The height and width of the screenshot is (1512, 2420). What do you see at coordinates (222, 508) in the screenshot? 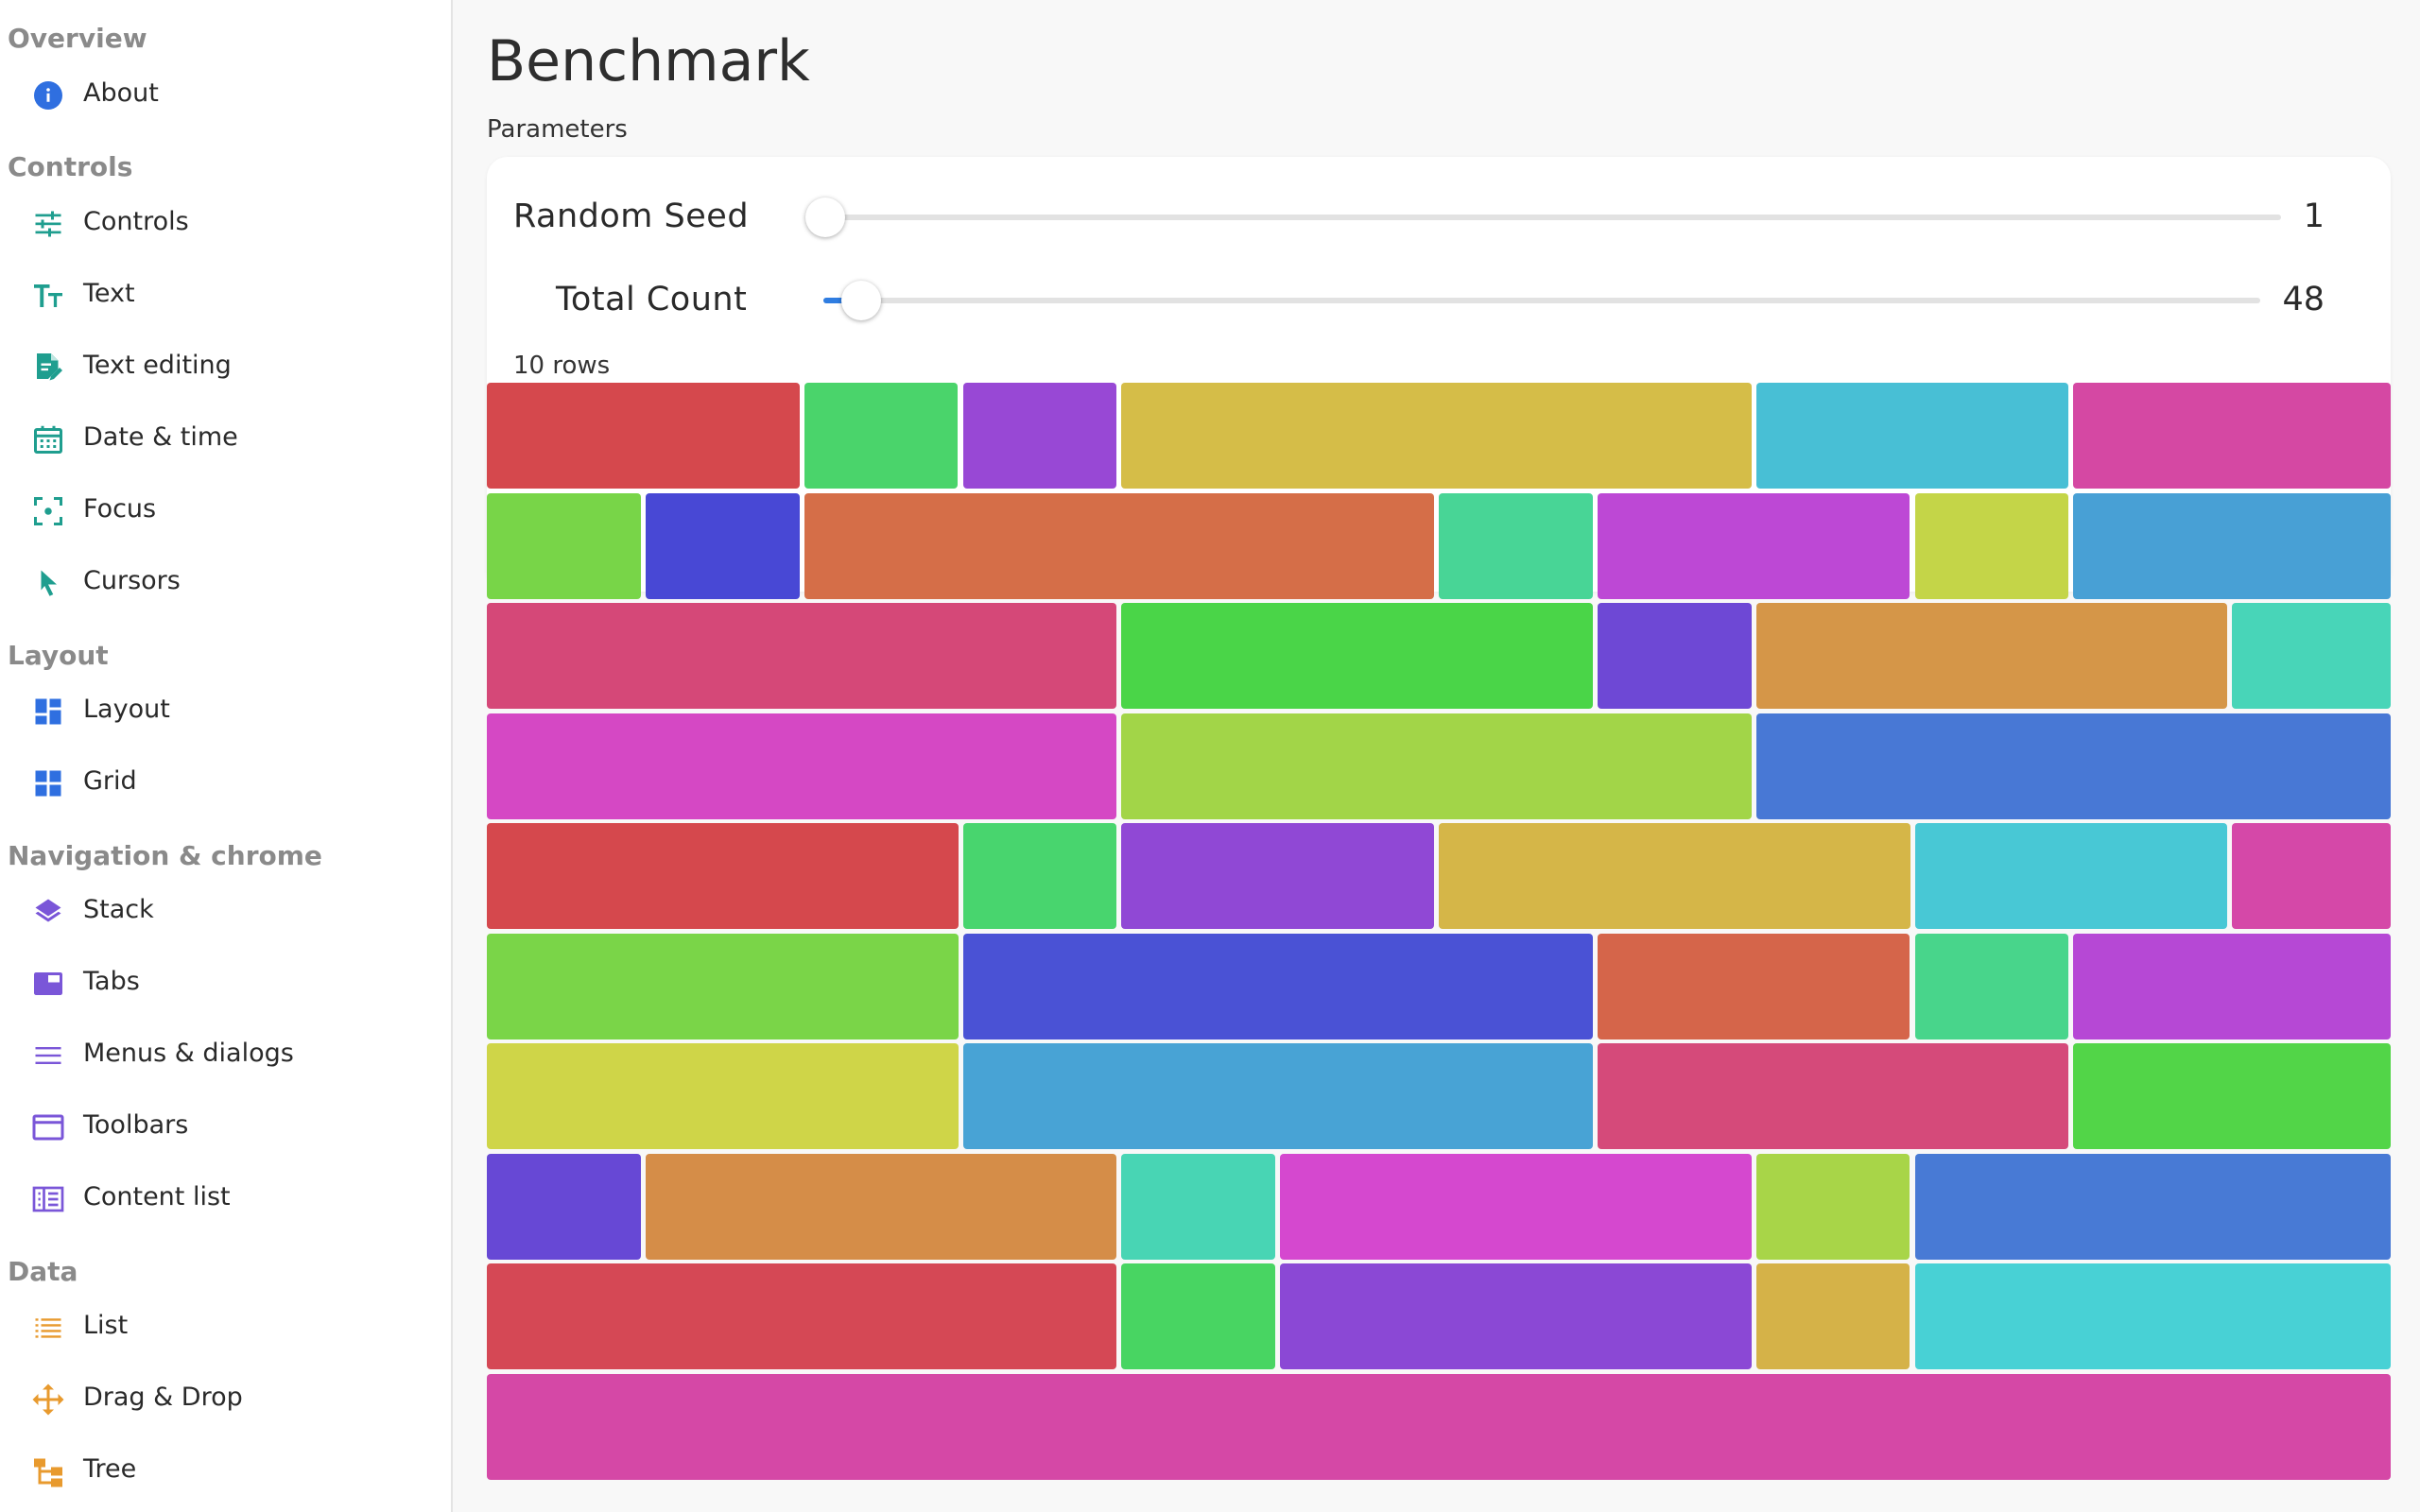
I see `sidebar-item-focus: Focus` at bounding box center [222, 508].